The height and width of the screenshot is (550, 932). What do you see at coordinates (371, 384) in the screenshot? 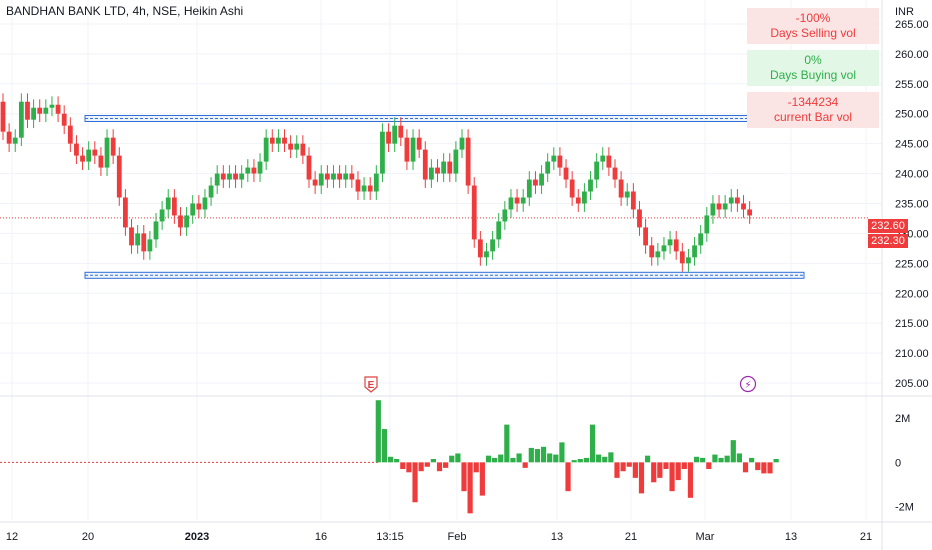
I see `earnings-marker: E` at bounding box center [371, 384].